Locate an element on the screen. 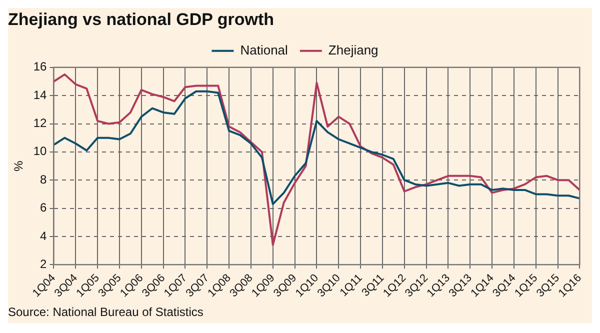 The height and width of the screenshot is (333, 600). y-axis-title: % is located at coordinates (19, 166).